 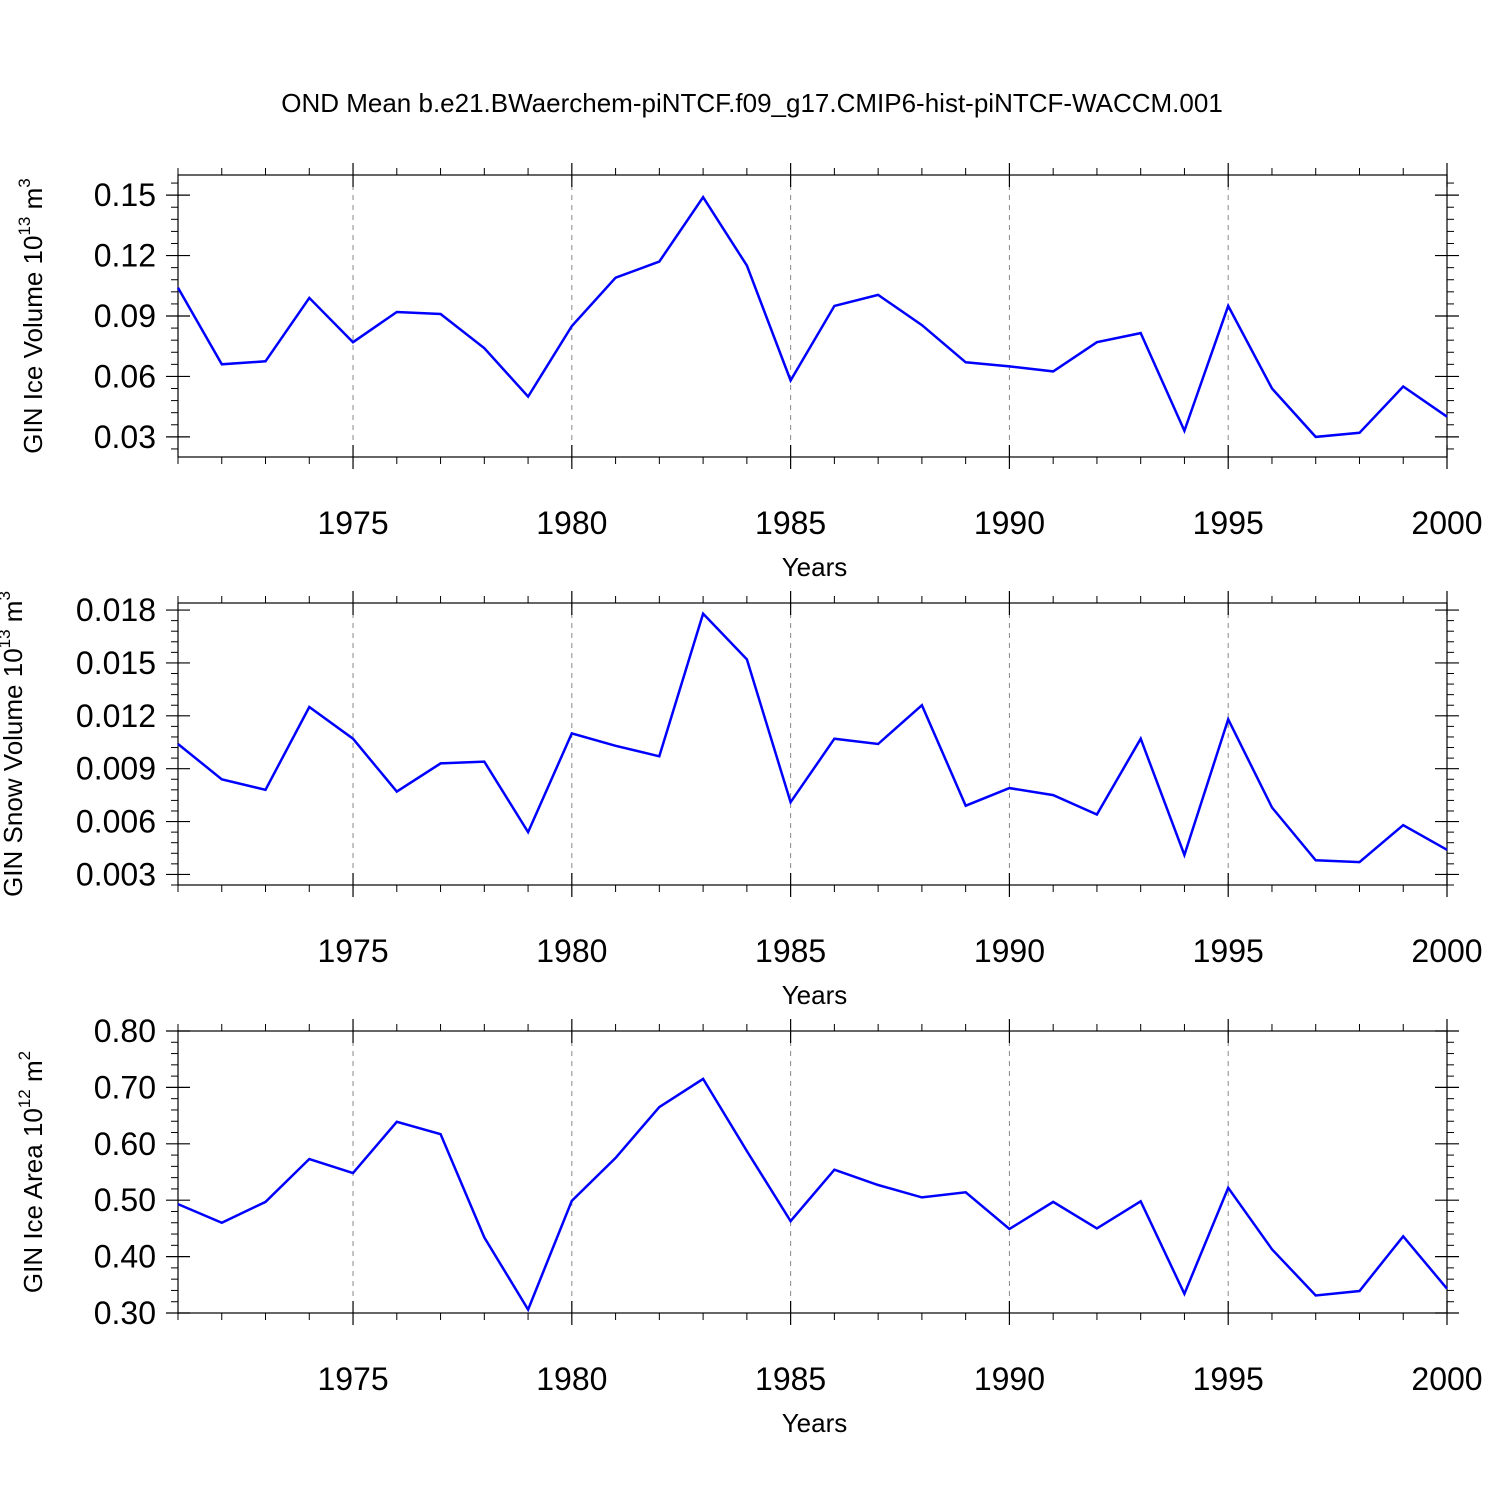 What do you see at coordinates (33, 1200) in the screenshot?
I see `y-axis-label-main: GIN Ice Area 10` at bounding box center [33, 1200].